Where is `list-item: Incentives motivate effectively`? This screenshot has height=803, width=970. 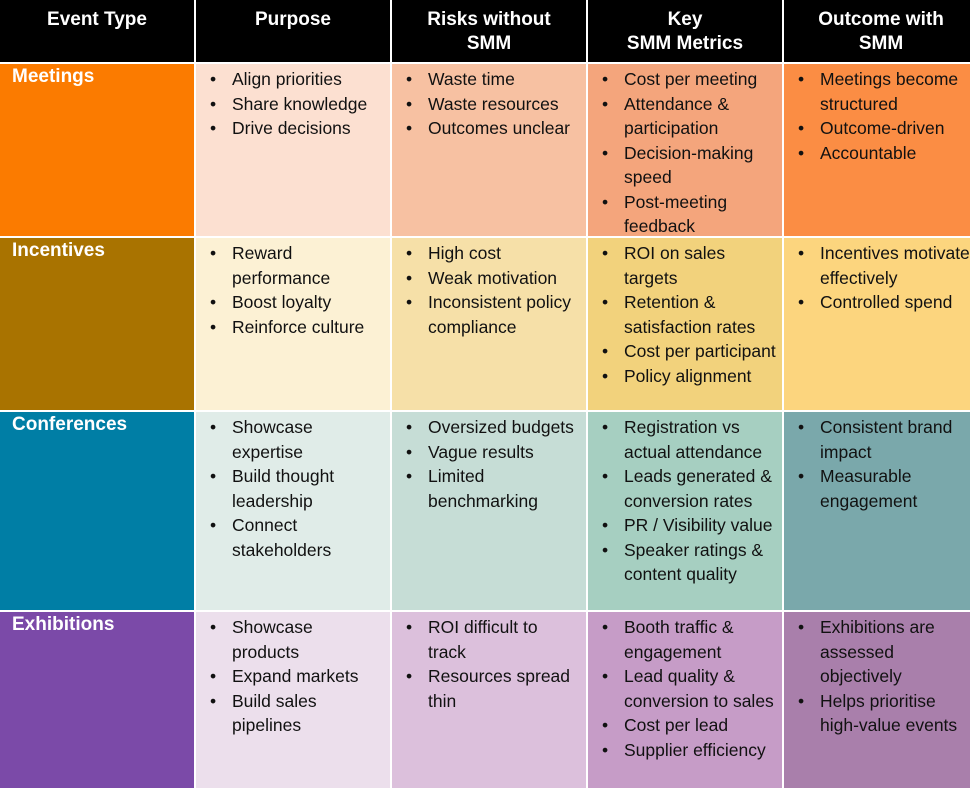
list-item: Incentives motivate effectively is located at coordinates (884, 265).